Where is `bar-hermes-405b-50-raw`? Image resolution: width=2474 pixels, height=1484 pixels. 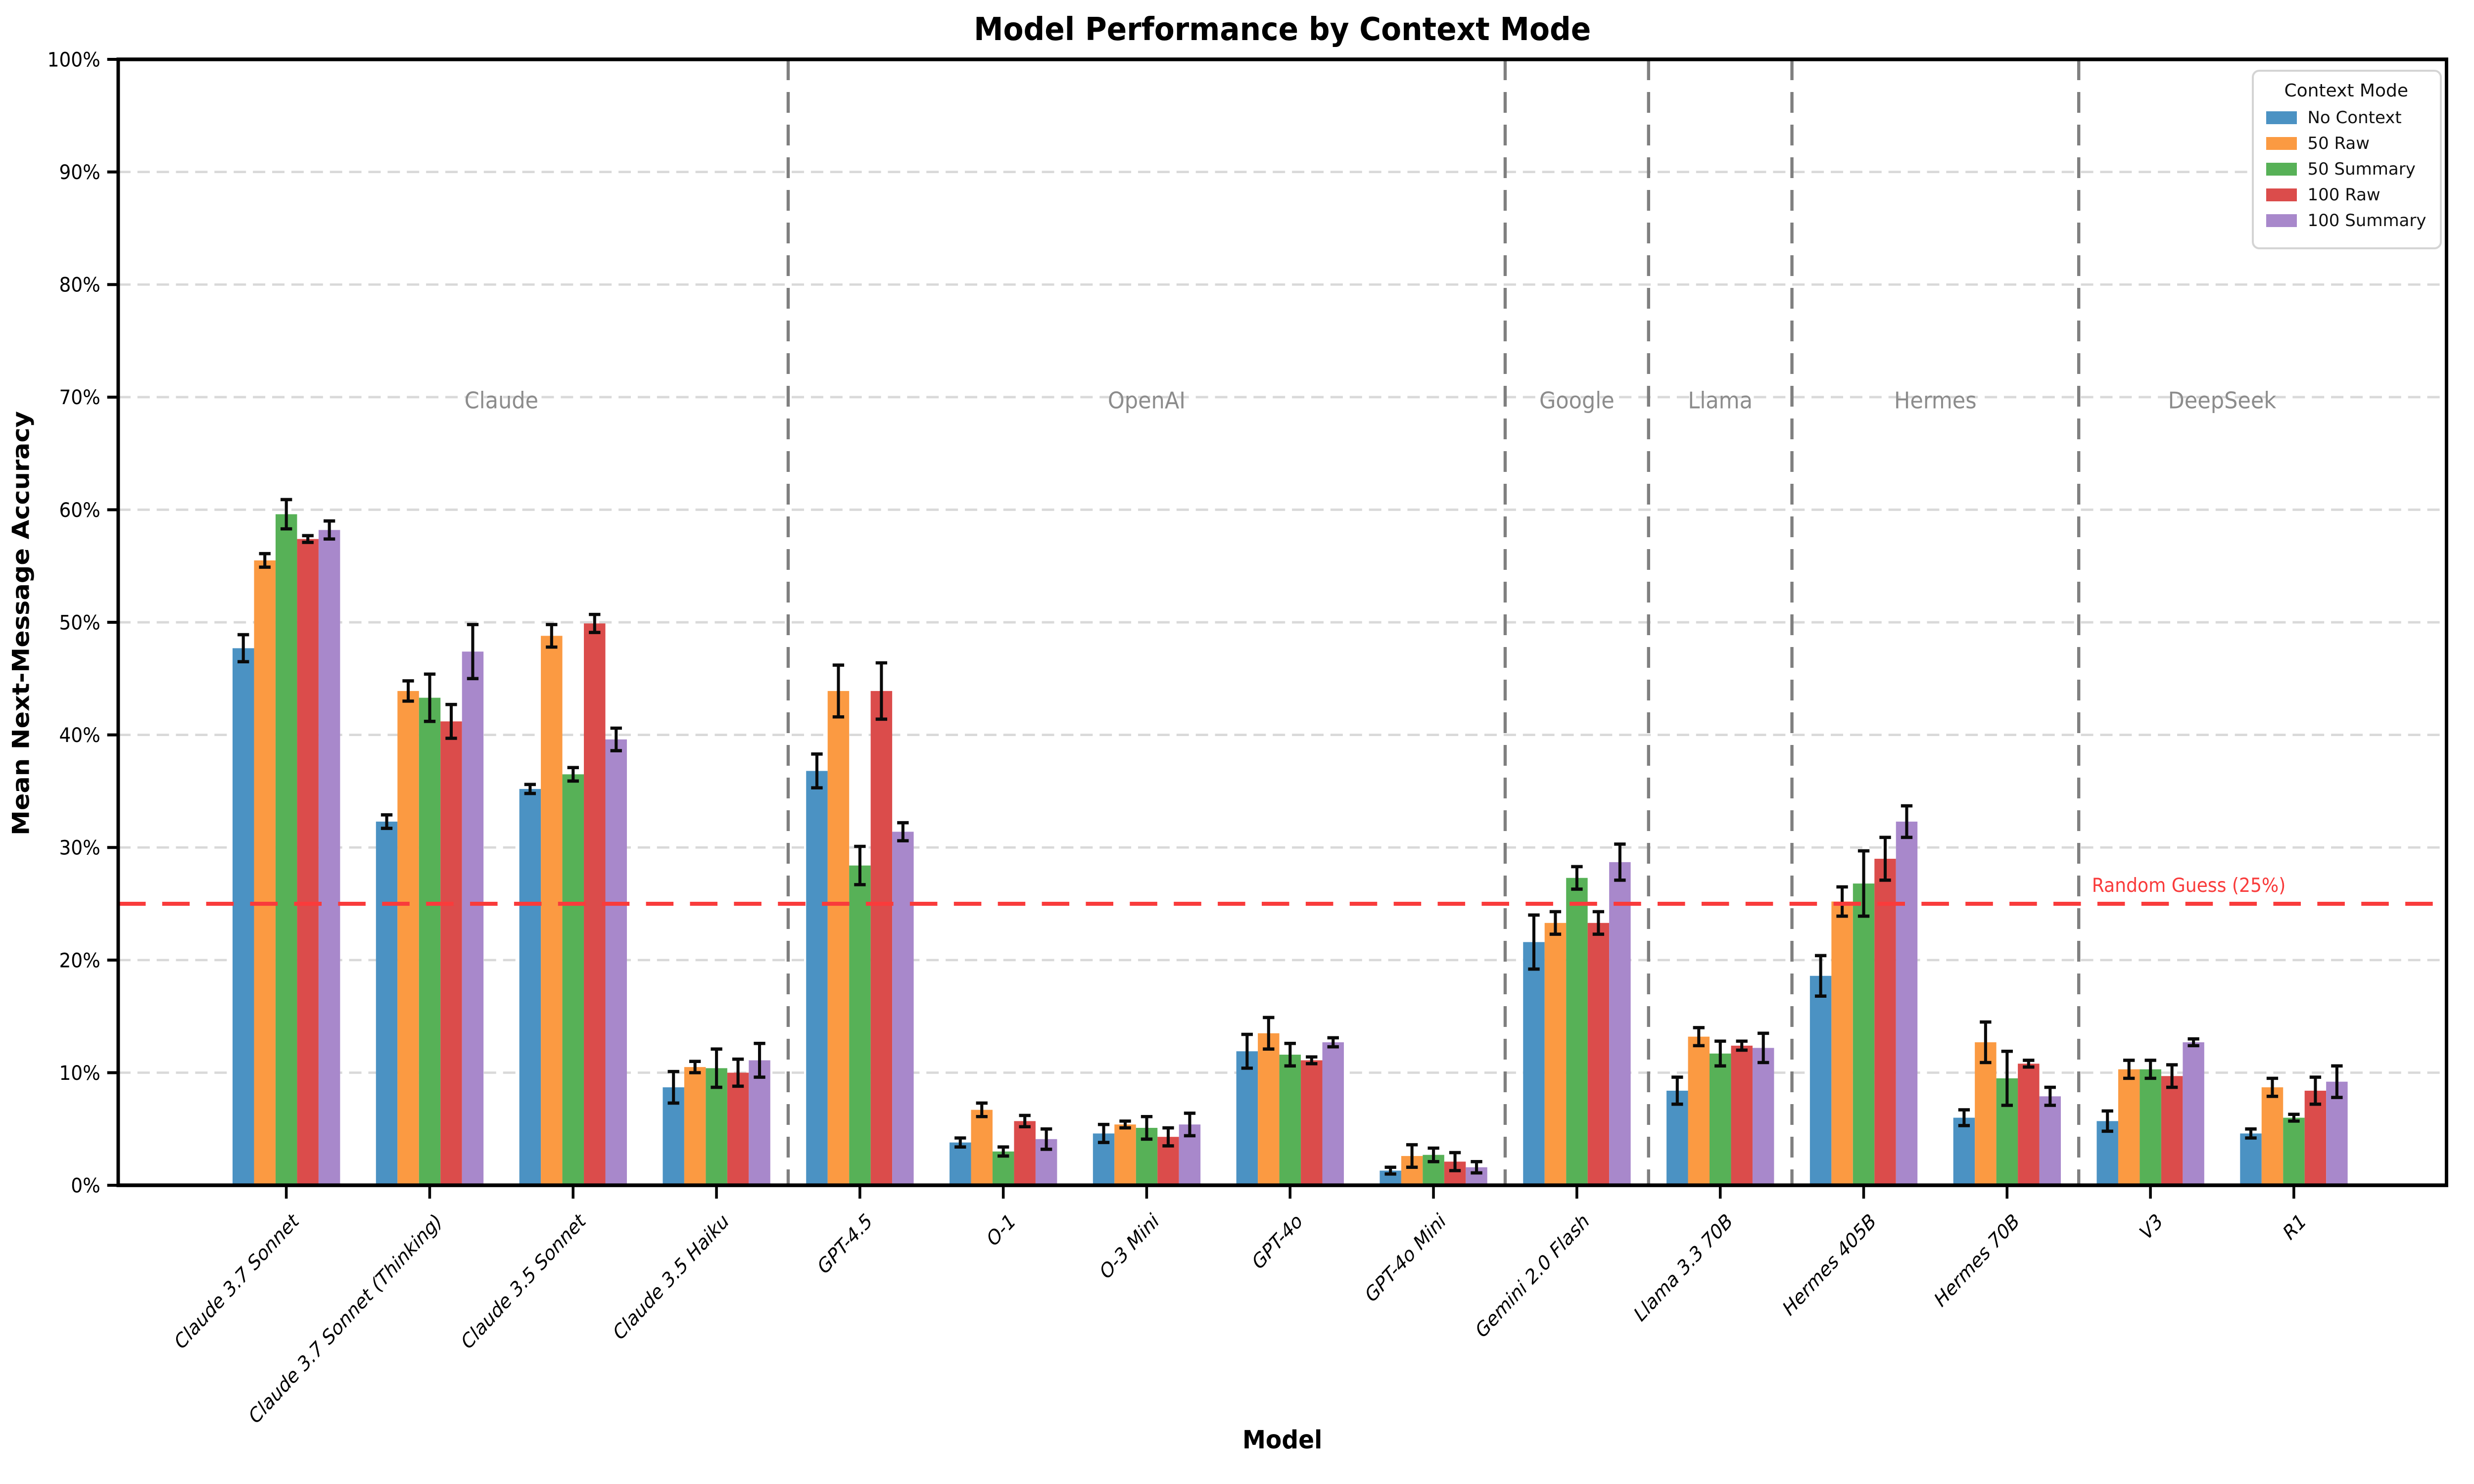
bar-hermes-405b-50-raw is located at coordinates (1842, 1043).